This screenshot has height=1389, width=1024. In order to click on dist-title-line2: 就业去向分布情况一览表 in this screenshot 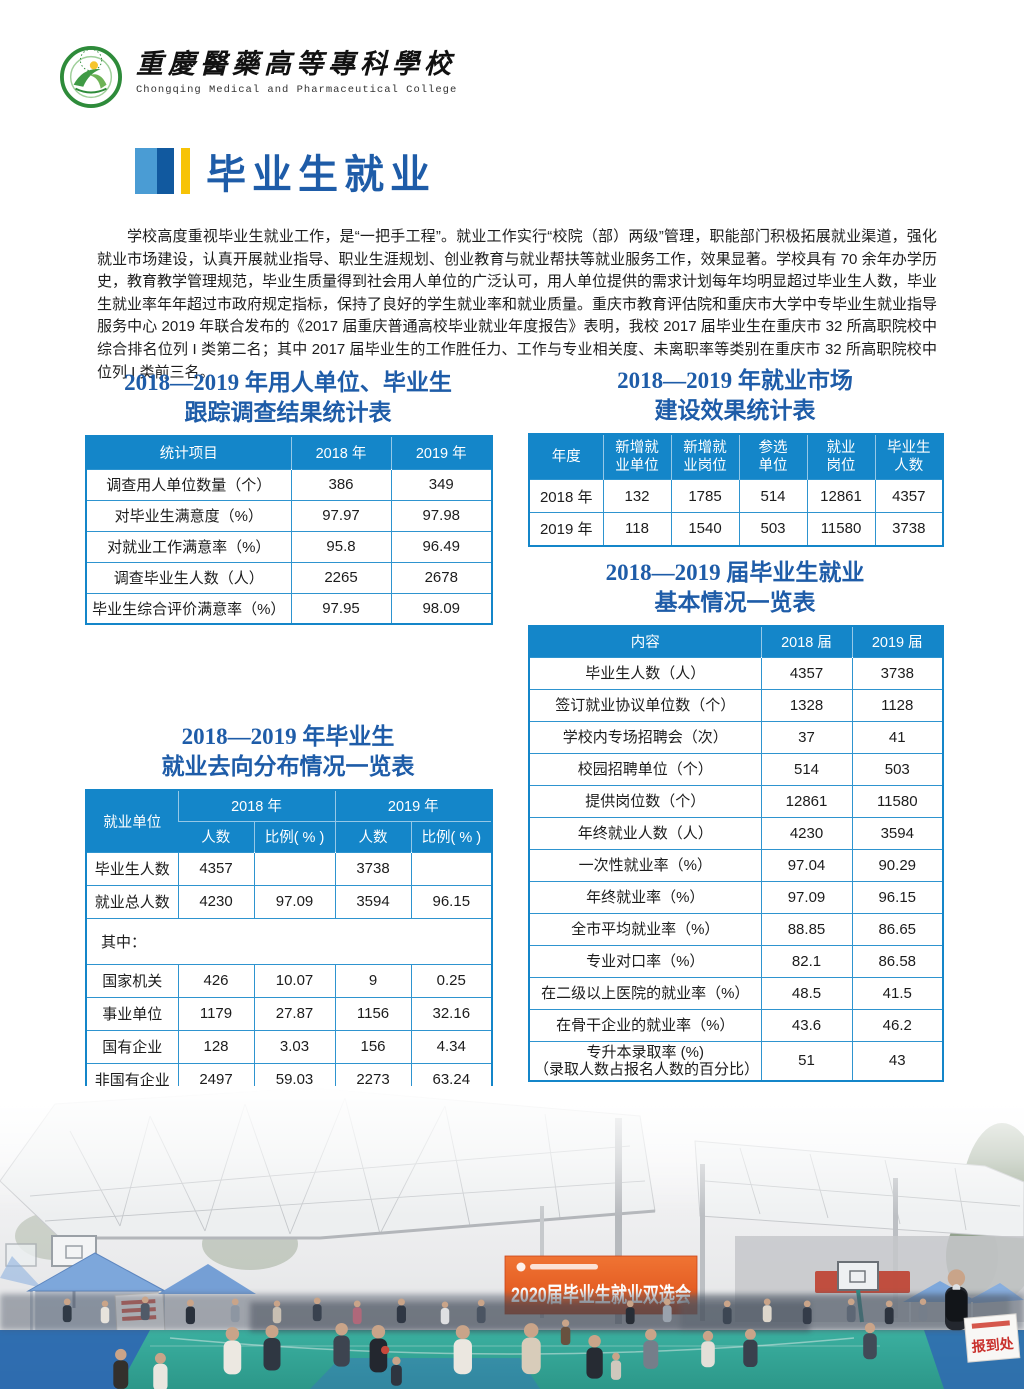, I will do `click(288, 766)`.